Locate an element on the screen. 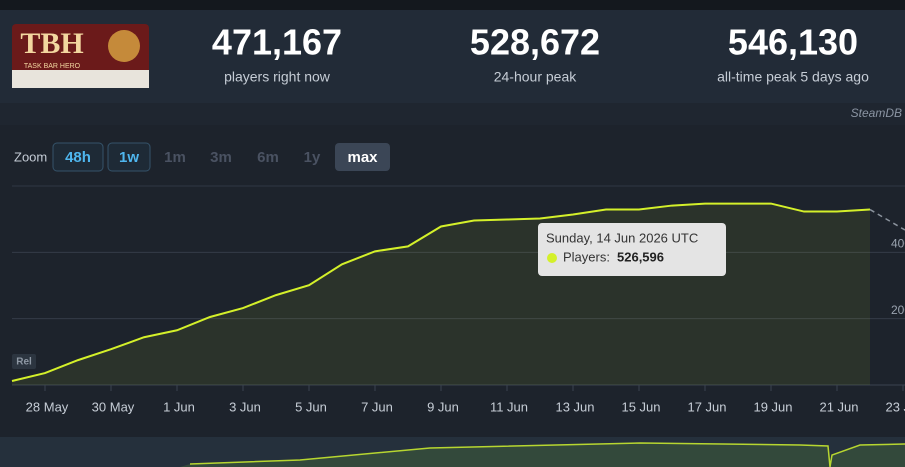 This screenshot has width=905, height=467. x-tick-label: 1 Jun is located at coordinates (179, 406).